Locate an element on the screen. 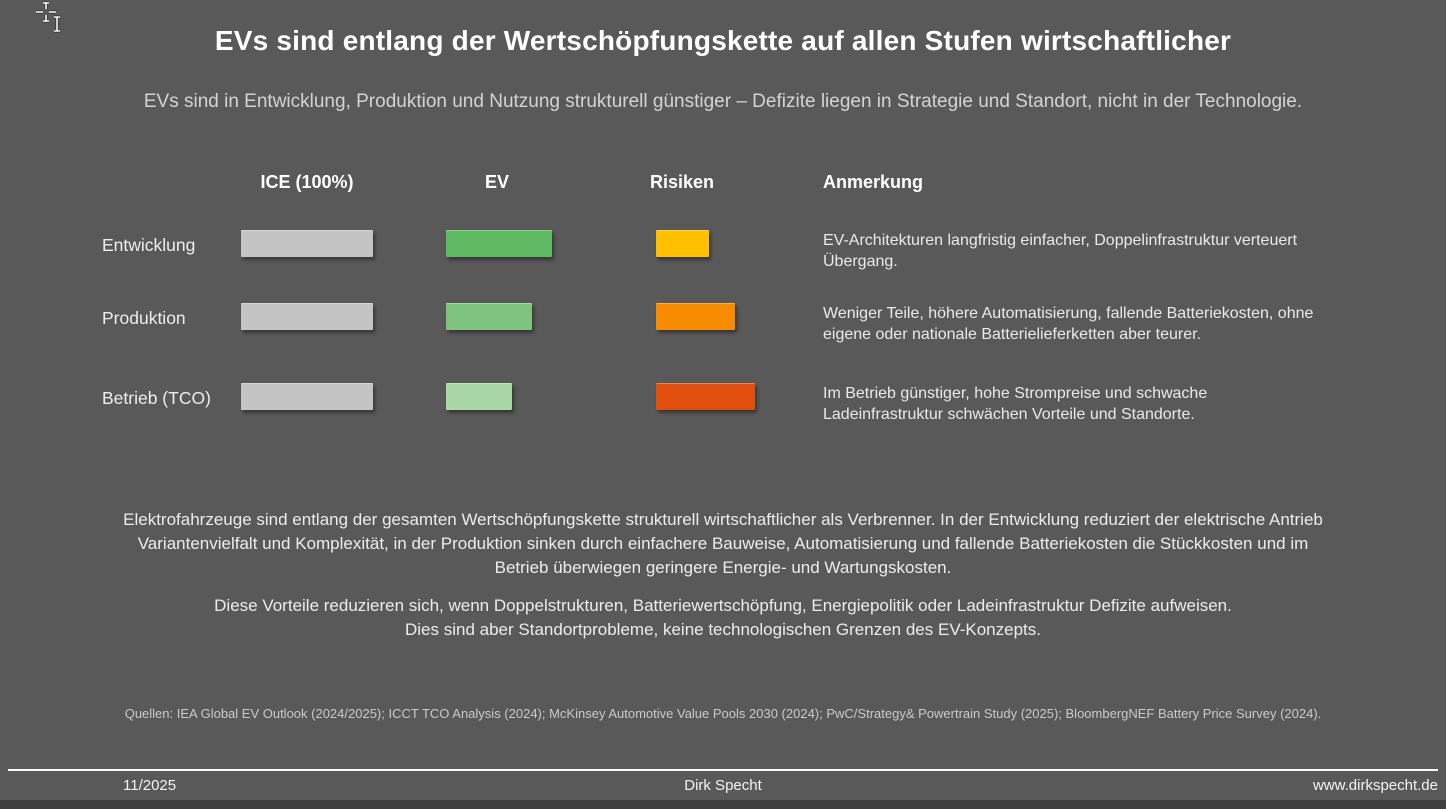 This screenshot has height=809, width=1446. row-label: Betrieb (TCO) is located at coordinates (156, 398).